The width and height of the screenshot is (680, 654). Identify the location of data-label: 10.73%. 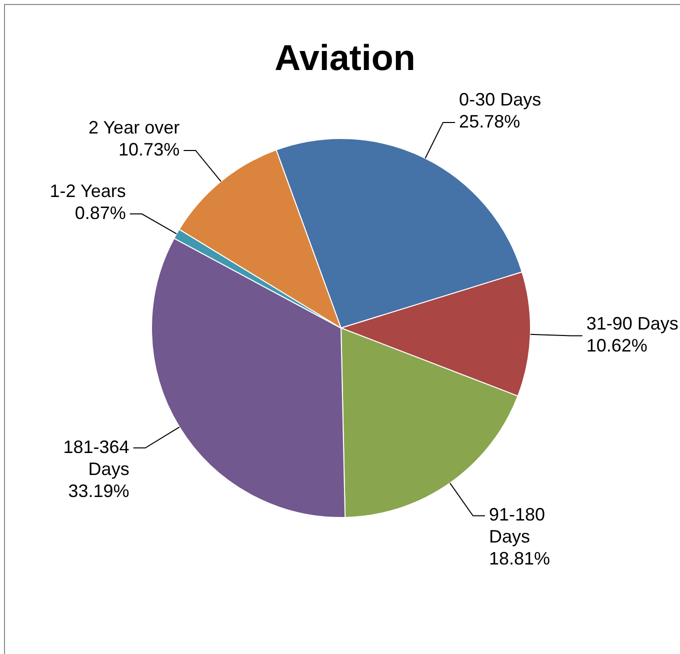
(149, 149).